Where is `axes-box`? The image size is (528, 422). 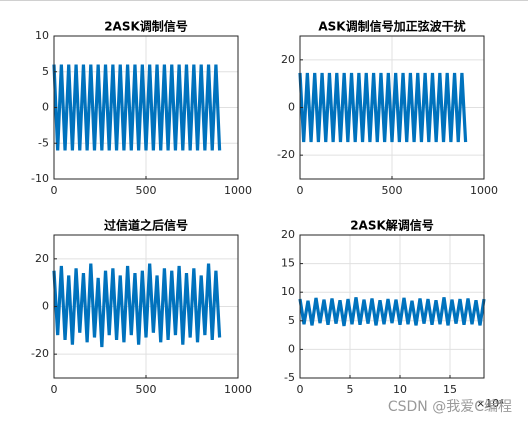 axes-box is located at coordinates (392, 306).